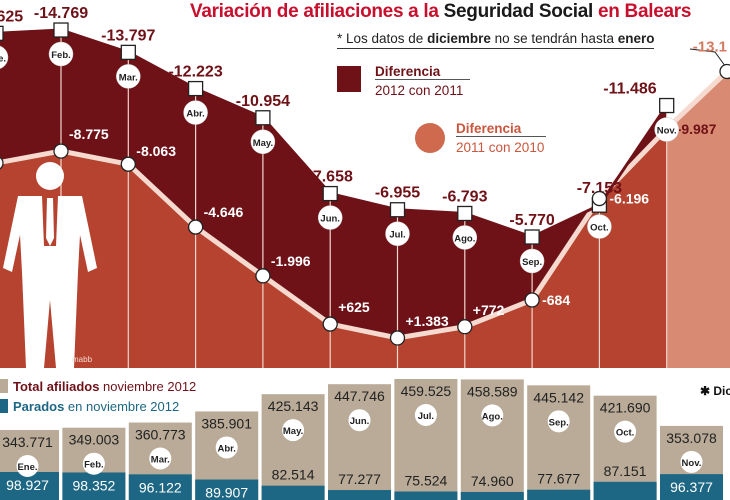 Image resolution: width=730 pixels, height=500 pixels. Describe the element at coordinates (89, 406) in the screenshot. I see `legend-parados: Parados en noviembre 2012` at that location.